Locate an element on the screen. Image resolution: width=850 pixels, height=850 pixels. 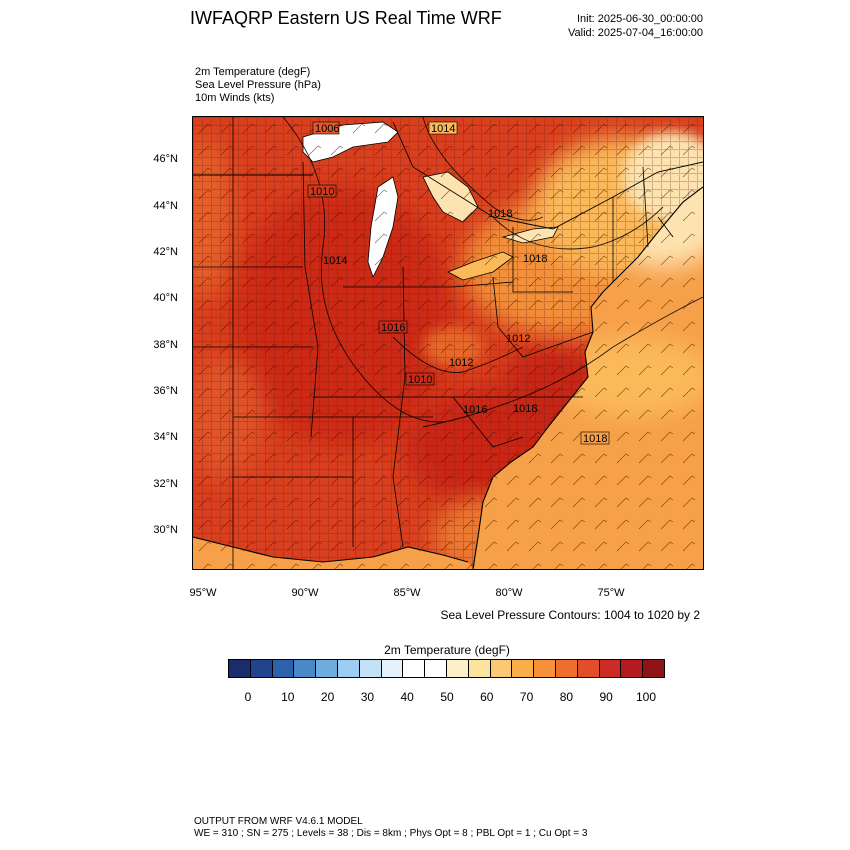
valid-time: Valid: 2025-07-04_16:00:00 is located at coordinates (635, 33).